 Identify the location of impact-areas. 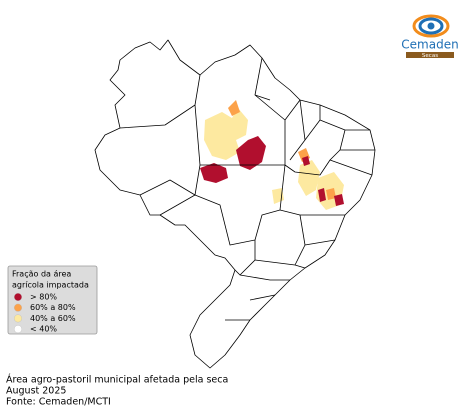
(272, 155).